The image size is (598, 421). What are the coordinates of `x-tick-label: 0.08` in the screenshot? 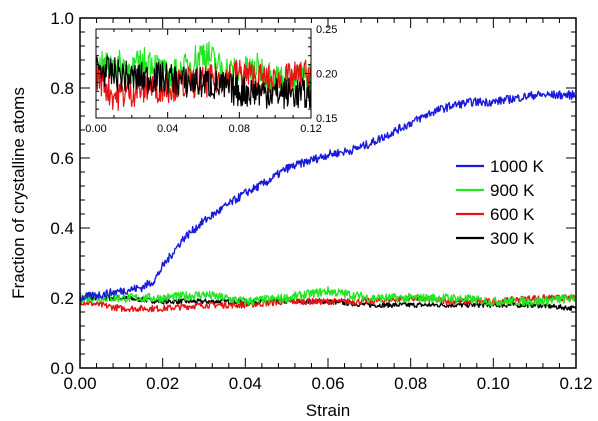 It's located at (410, 383).